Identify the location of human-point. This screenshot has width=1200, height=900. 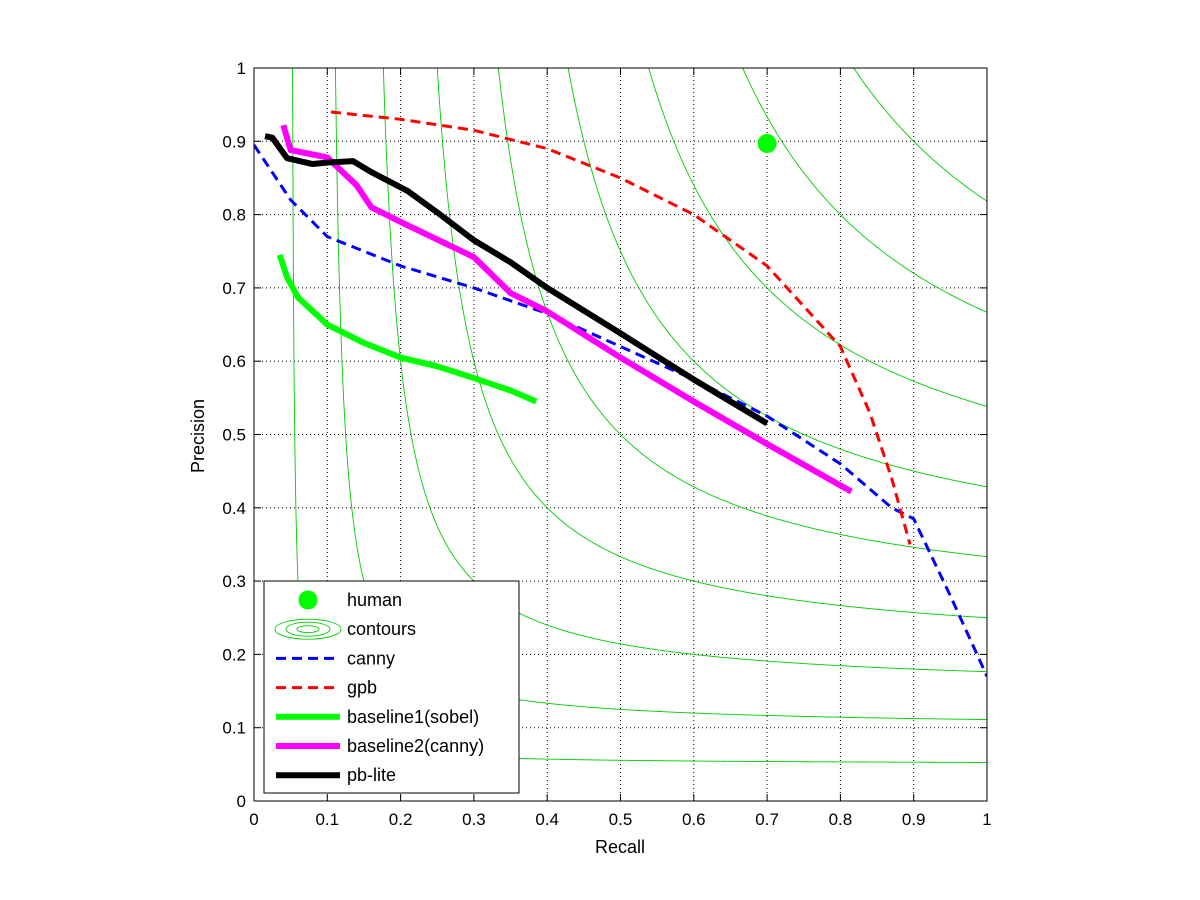
(767, 143).